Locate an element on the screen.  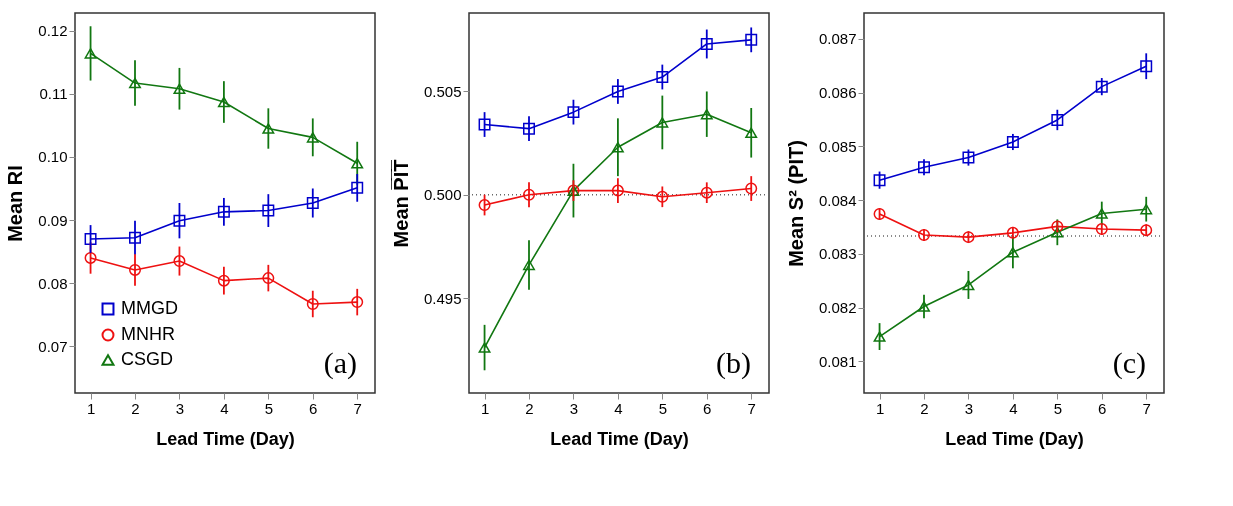
y-axis-title: Mean S² (PIT) is located at coordinates (795, 203).